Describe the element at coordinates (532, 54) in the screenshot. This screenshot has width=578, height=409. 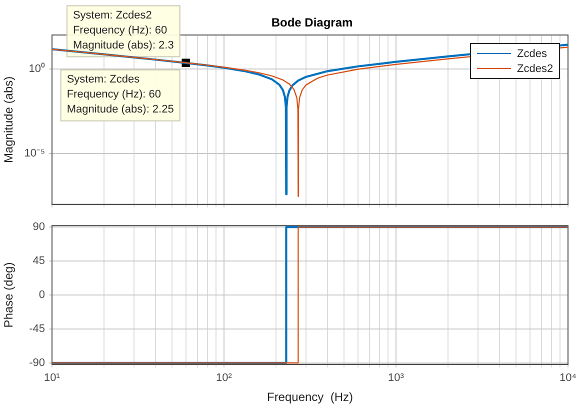
I see `legend-label: Zcdes` at that location.